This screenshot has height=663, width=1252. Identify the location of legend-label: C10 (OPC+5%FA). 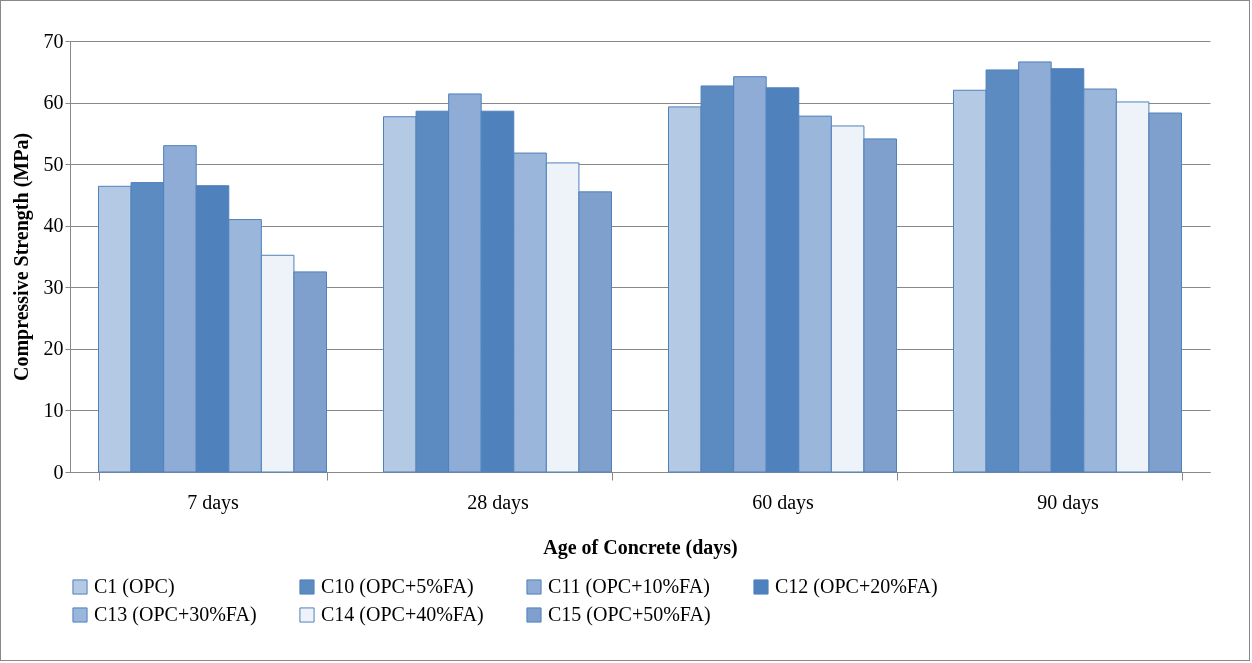
(397, 586).